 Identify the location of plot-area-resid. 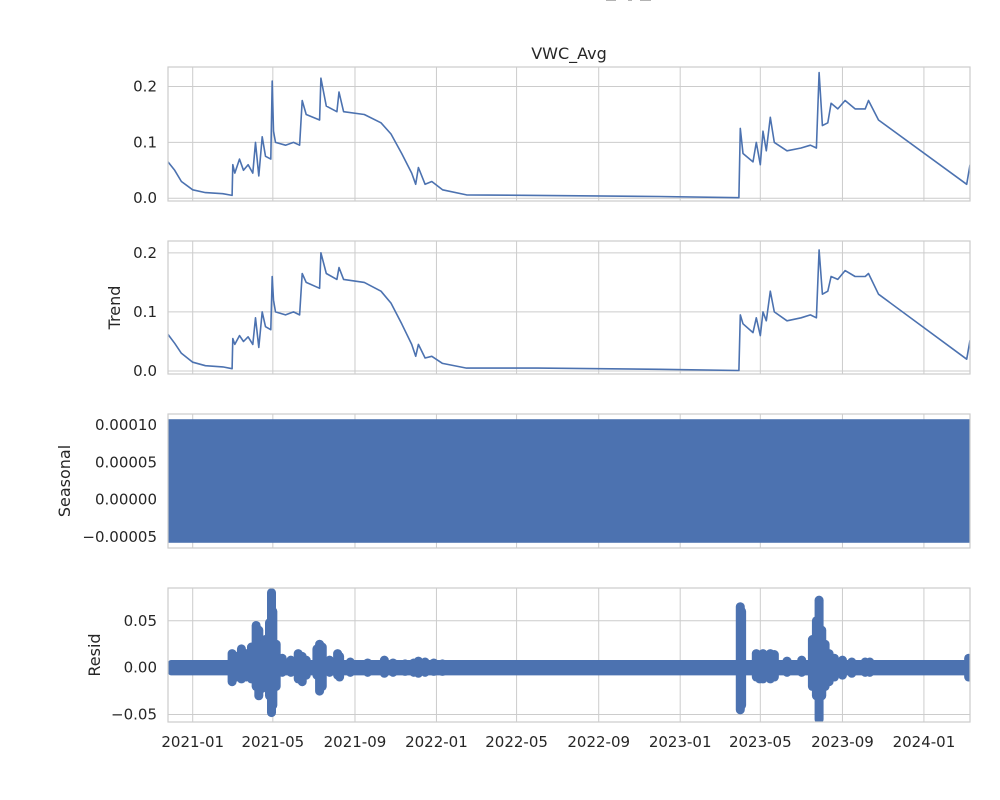
(569, 655).